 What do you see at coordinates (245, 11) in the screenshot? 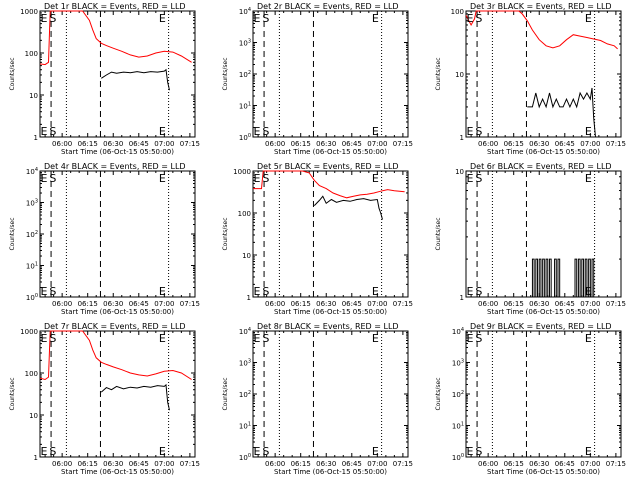
I see `y-tick-label: 10⁴` at bounding box center [245, 11].